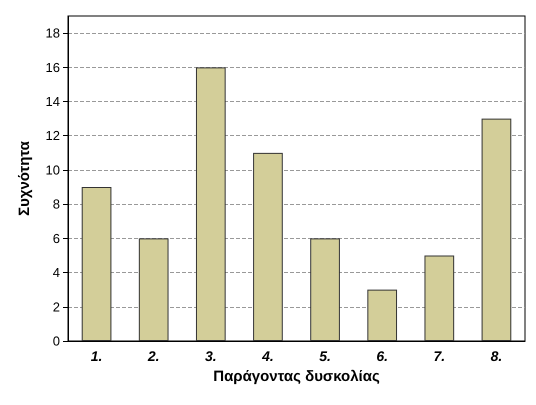  Describe the element at coordinates (296, 376) in the screenshot. I see `x-axis-title: Παράγοντας δυσκολίας` at that location.